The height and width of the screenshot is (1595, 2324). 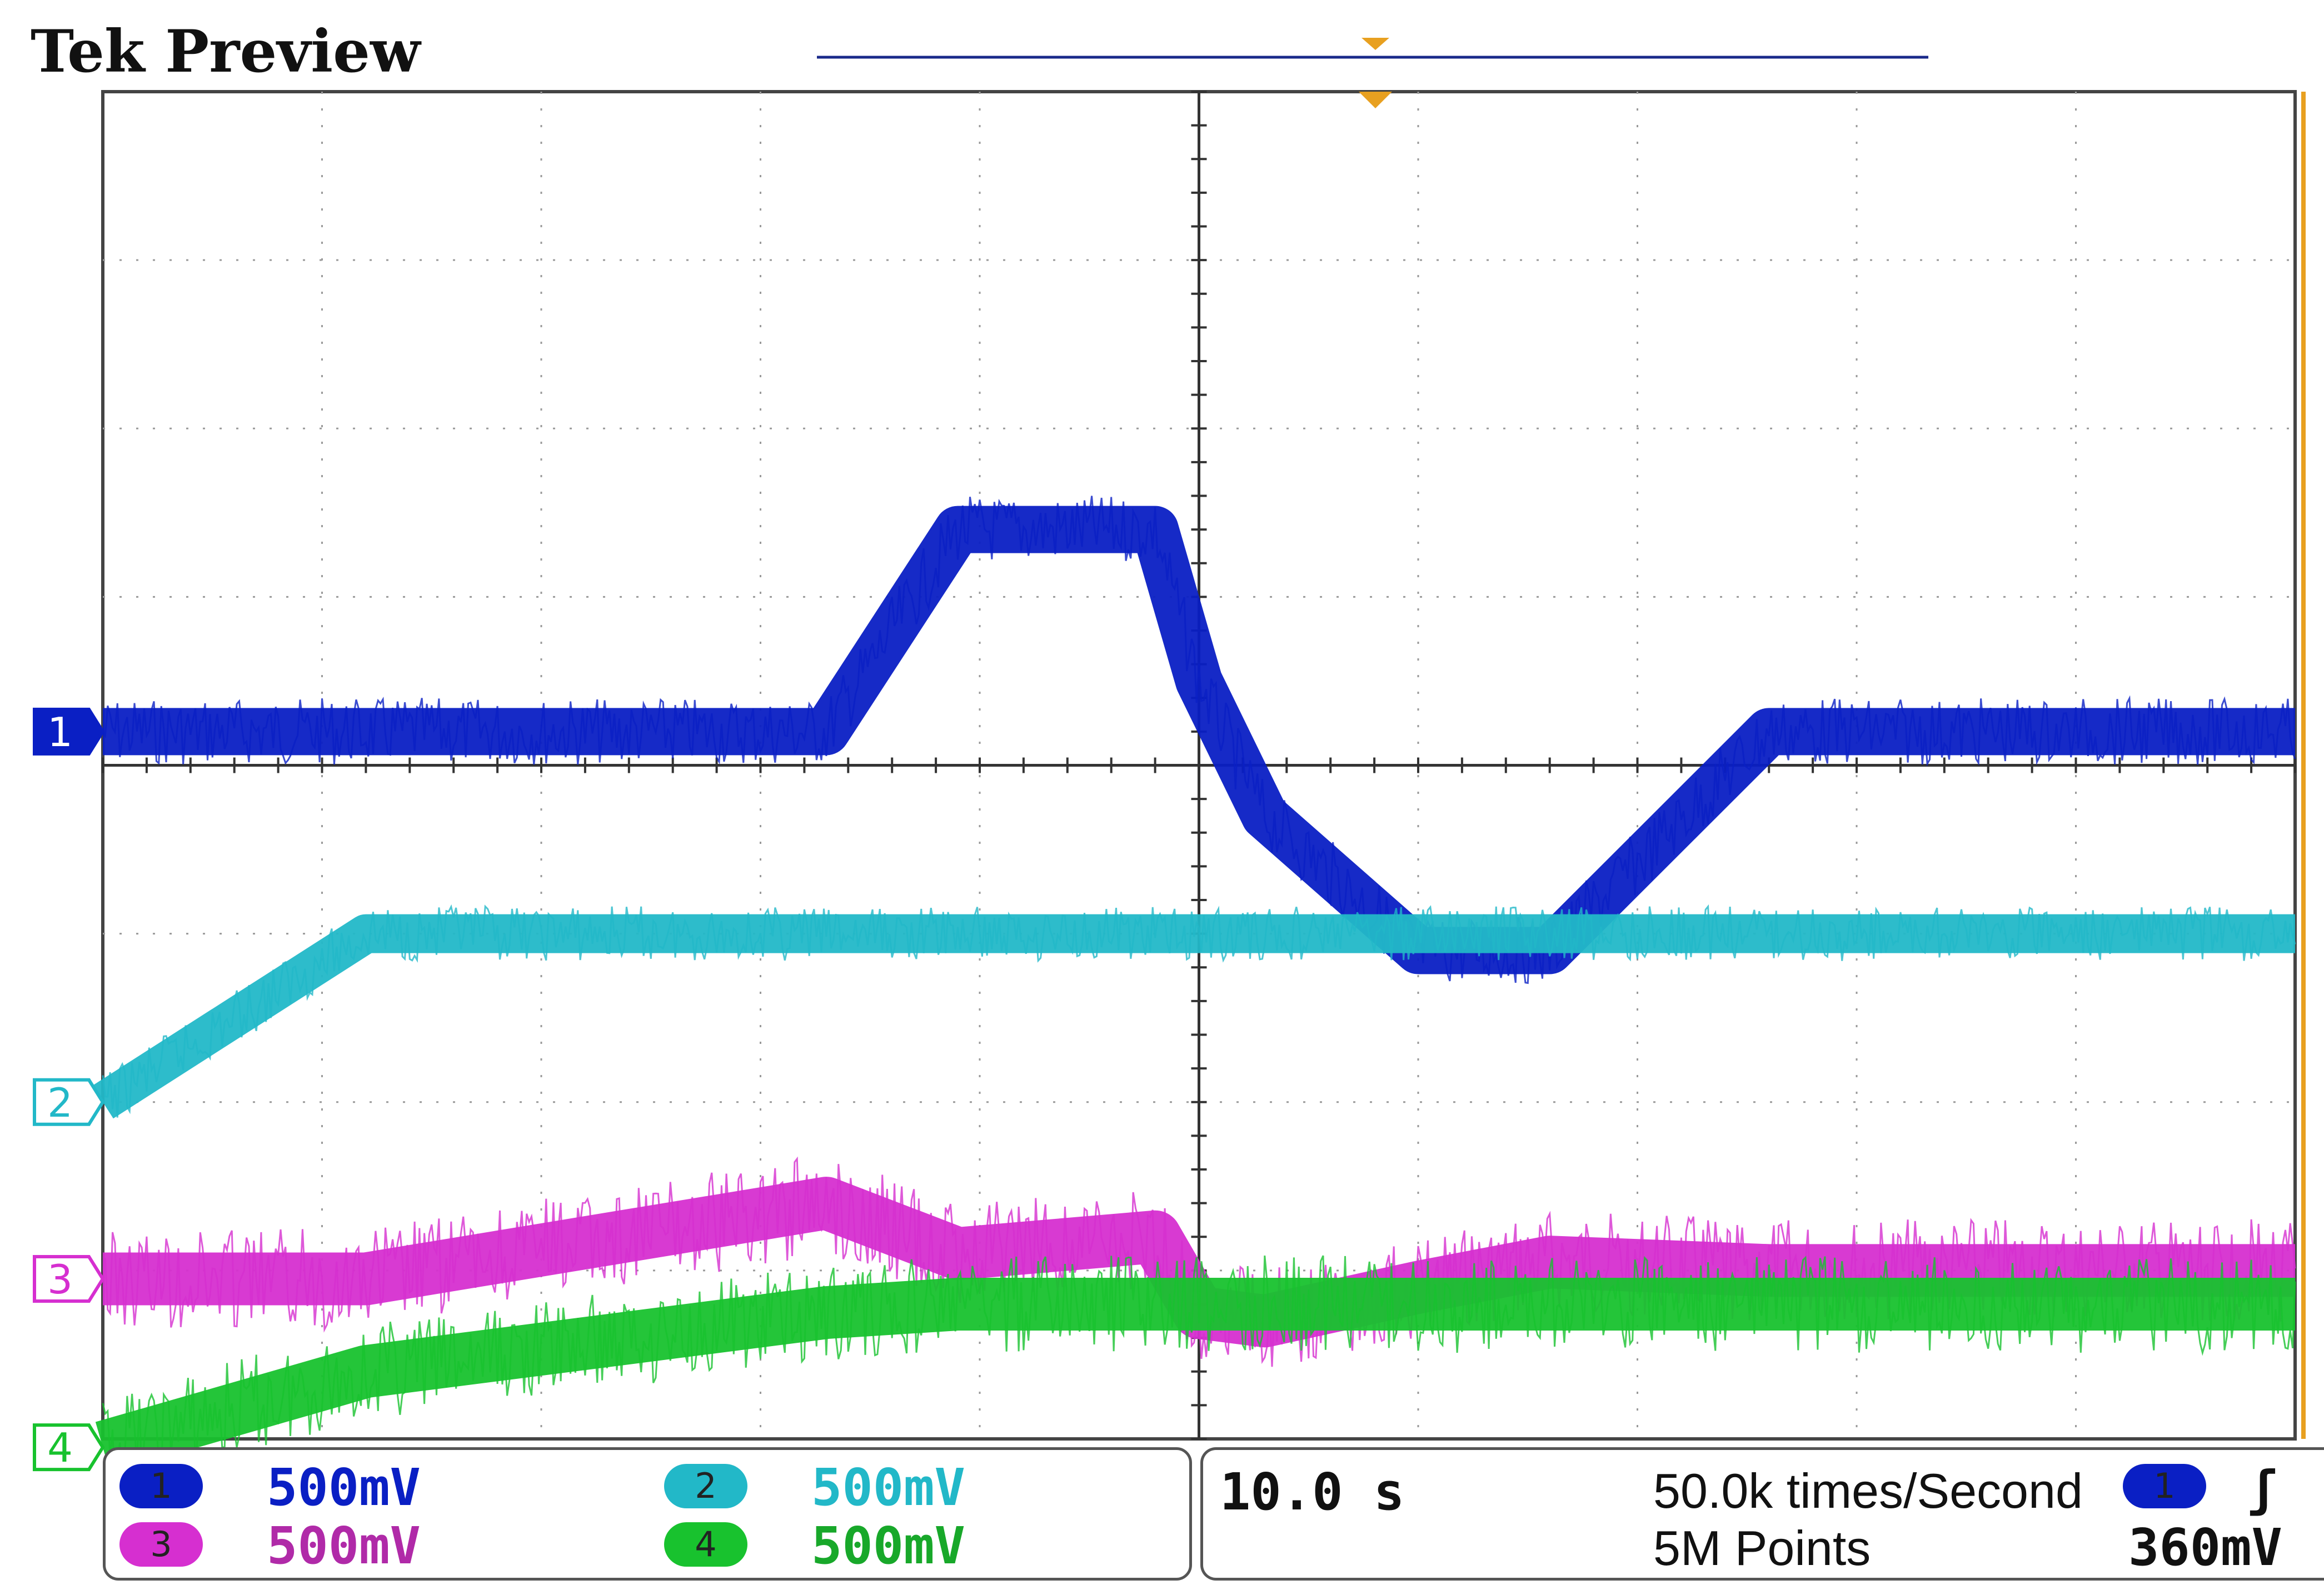 What do you see at coordinates (888, 1546) in the screenshot?
I see `ch4-scale: 500mV` at bounding box center [888, 1546].